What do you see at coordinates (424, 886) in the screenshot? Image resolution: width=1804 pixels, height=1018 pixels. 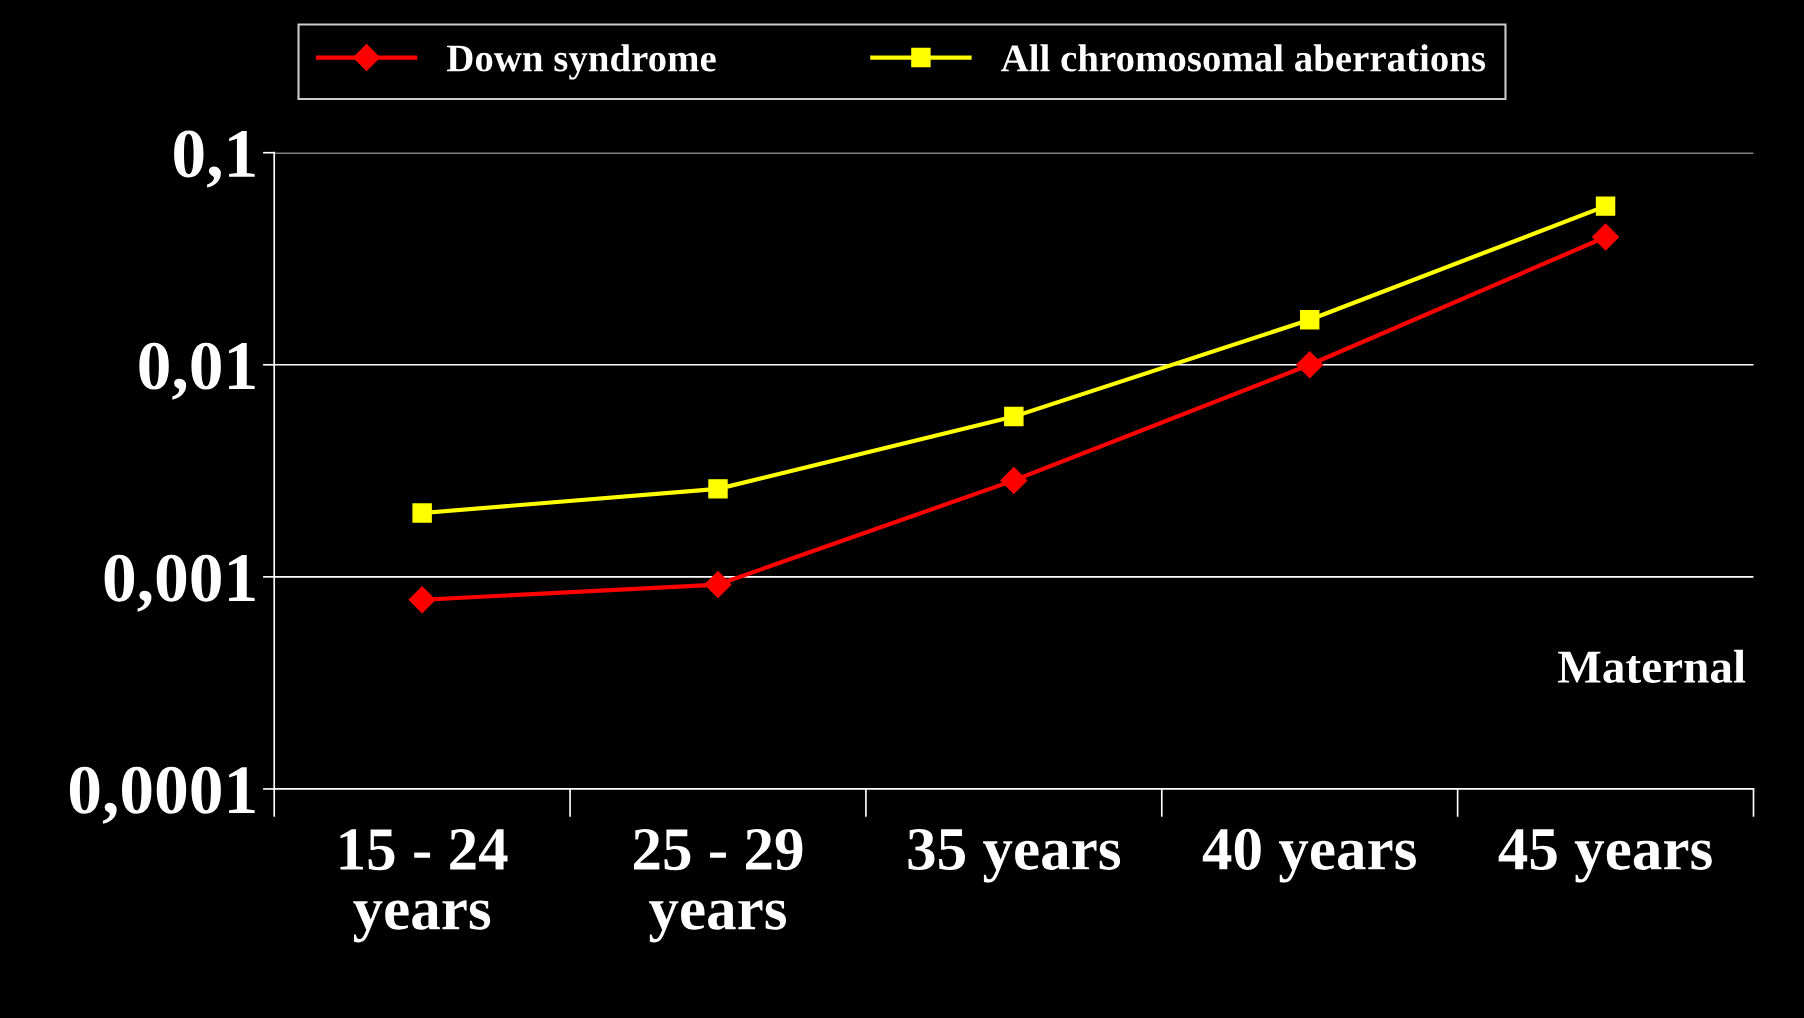 I see `x-tick-label: 15 - 24 years` at bounding box center [424, 886].